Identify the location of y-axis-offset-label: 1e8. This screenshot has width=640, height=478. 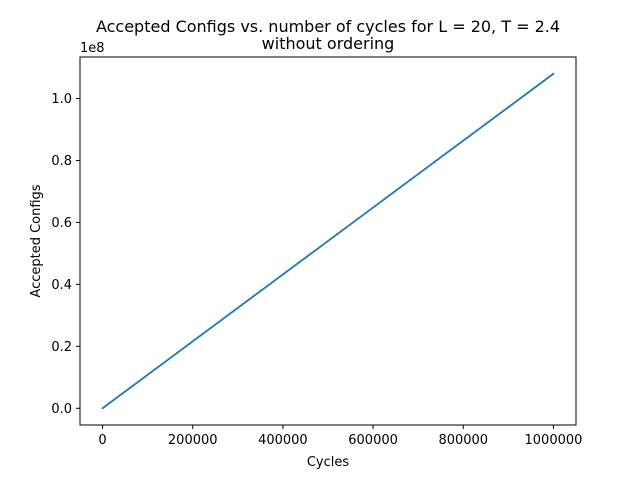
(92, 48).